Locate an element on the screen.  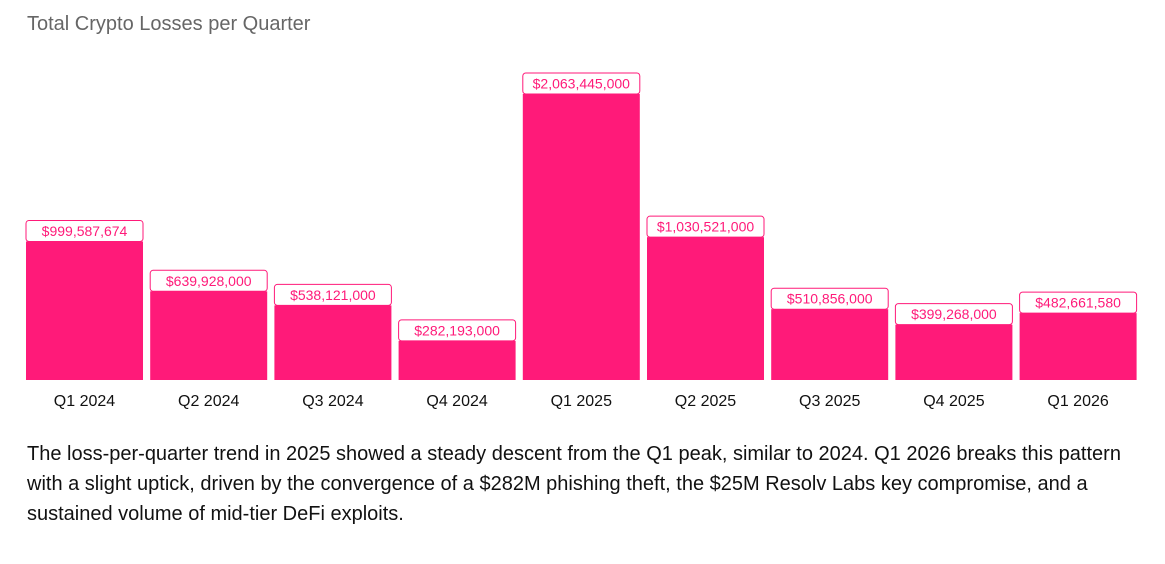
x-tick-label: Q1 2026 is located at coordinates (1077, 401).